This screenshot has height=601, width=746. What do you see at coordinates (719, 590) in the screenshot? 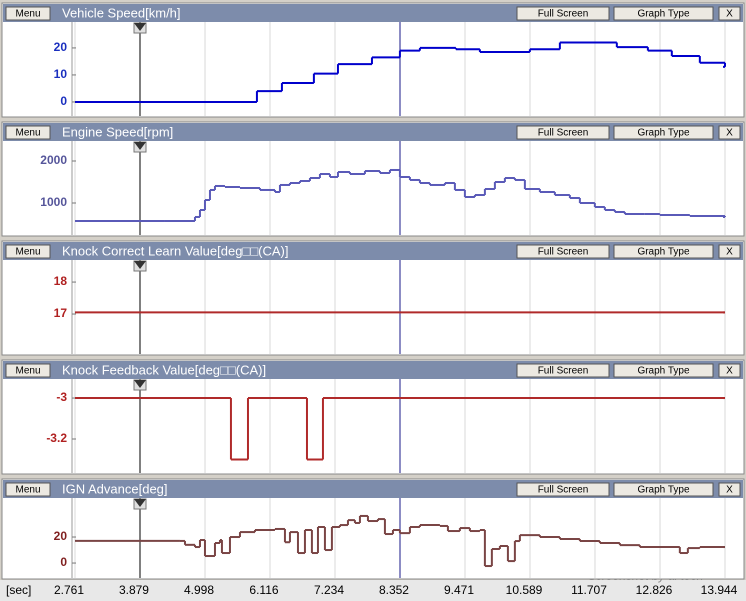
I see `time-tick-label: 13.944` at bounding box center [719, 590].